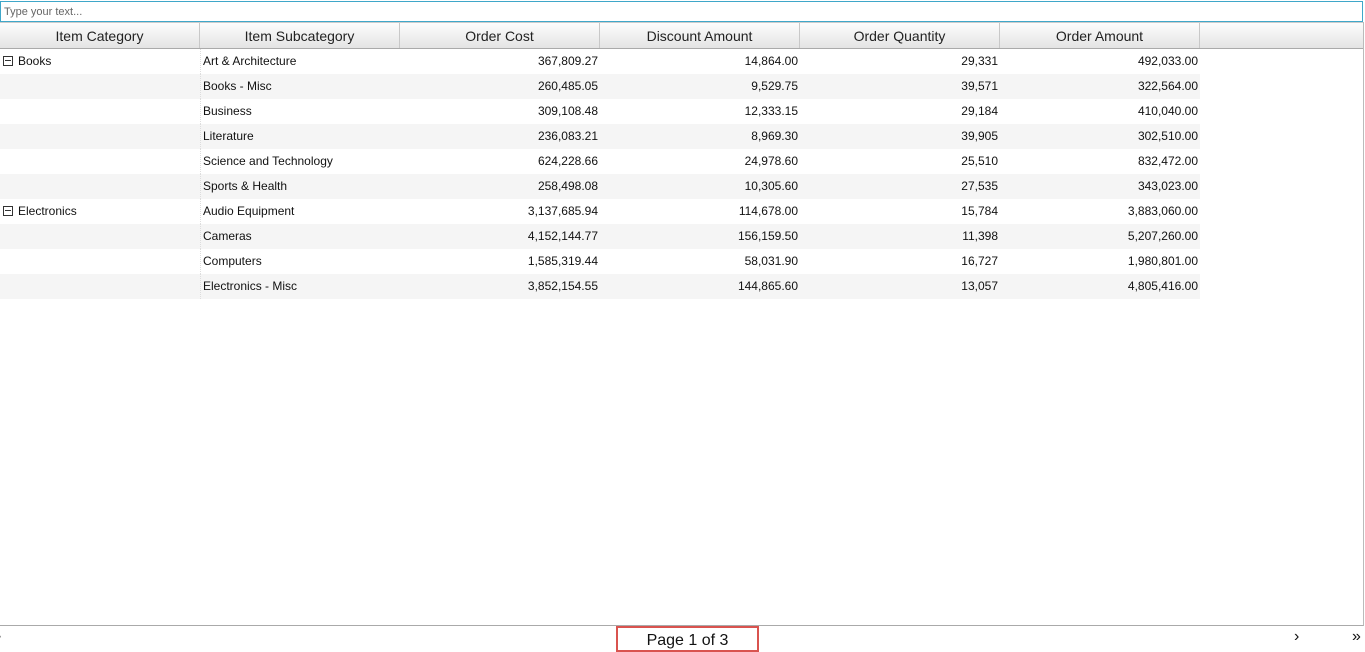 This screenshot has height=652, width=1365. I want to click on column-header-item-subcategory: Item Subcategory, so click(300, 35).